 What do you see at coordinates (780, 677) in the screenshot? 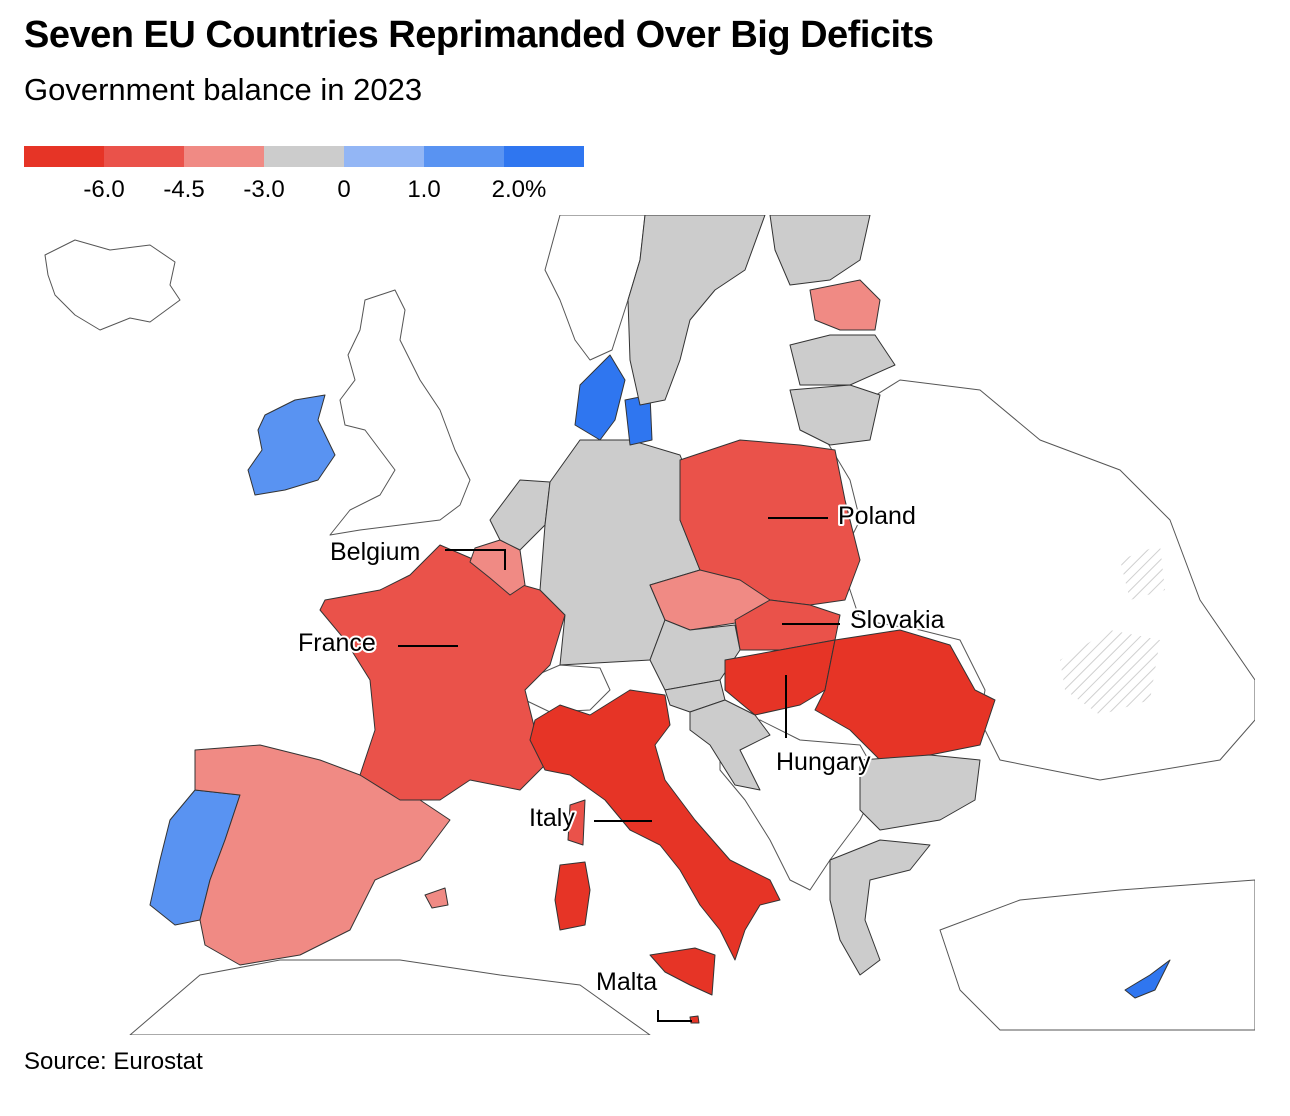
I see `country-hungary` at bounding box center [780, 677].